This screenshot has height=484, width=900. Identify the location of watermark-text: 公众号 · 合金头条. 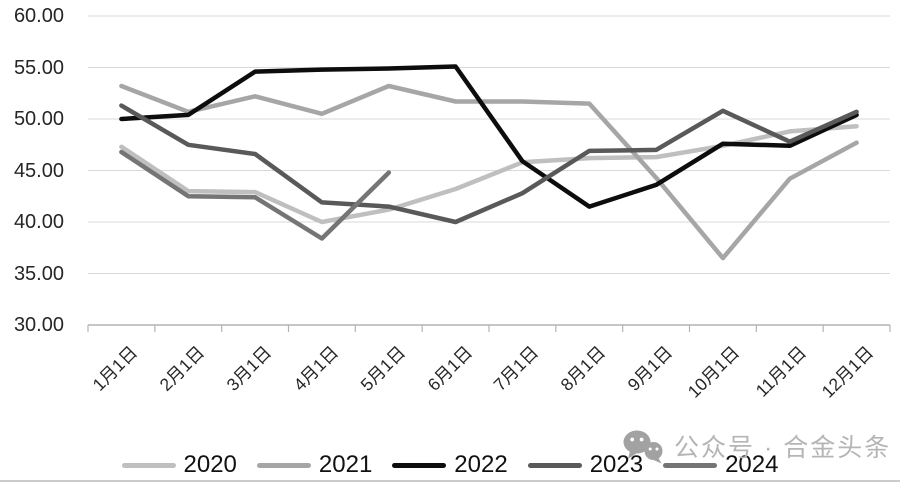
(783, 448).